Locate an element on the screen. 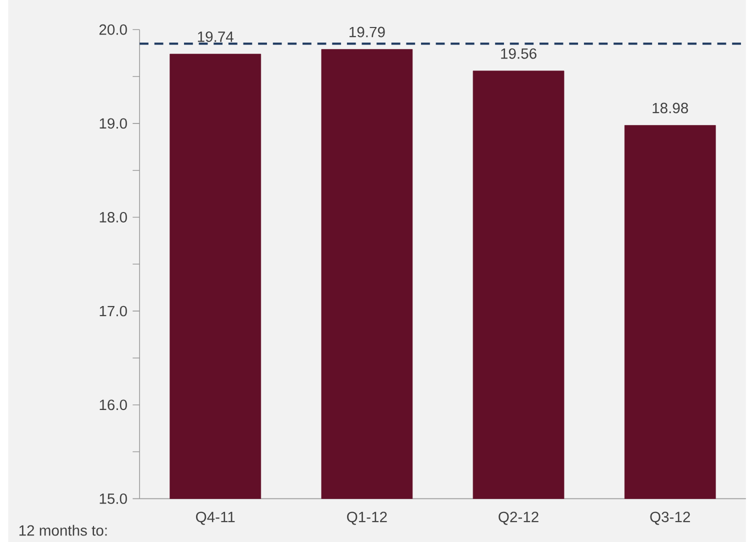  x-tick-label: Q4-11 is located at coordinates (215, 518).